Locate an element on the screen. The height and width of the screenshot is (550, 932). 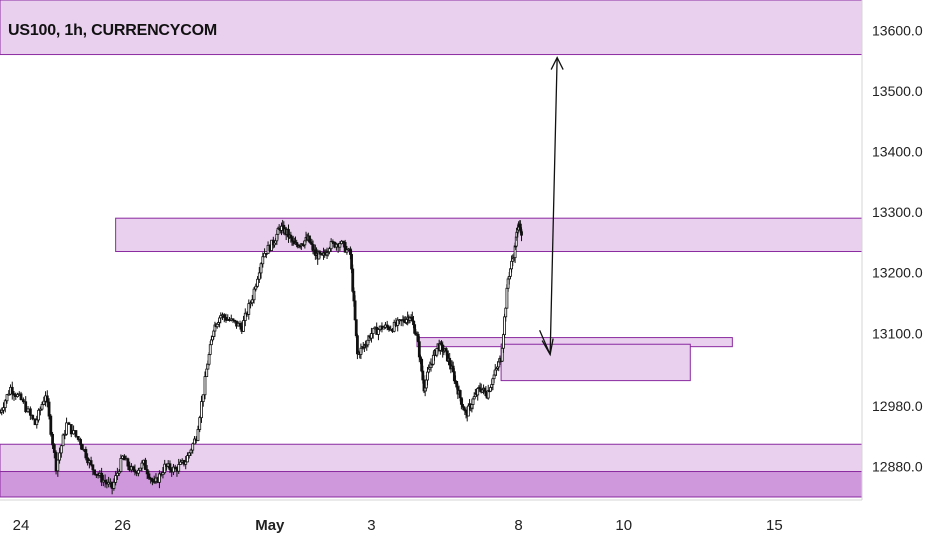
y-tick-label: 13600.0 is located at coordinates (897, 30).